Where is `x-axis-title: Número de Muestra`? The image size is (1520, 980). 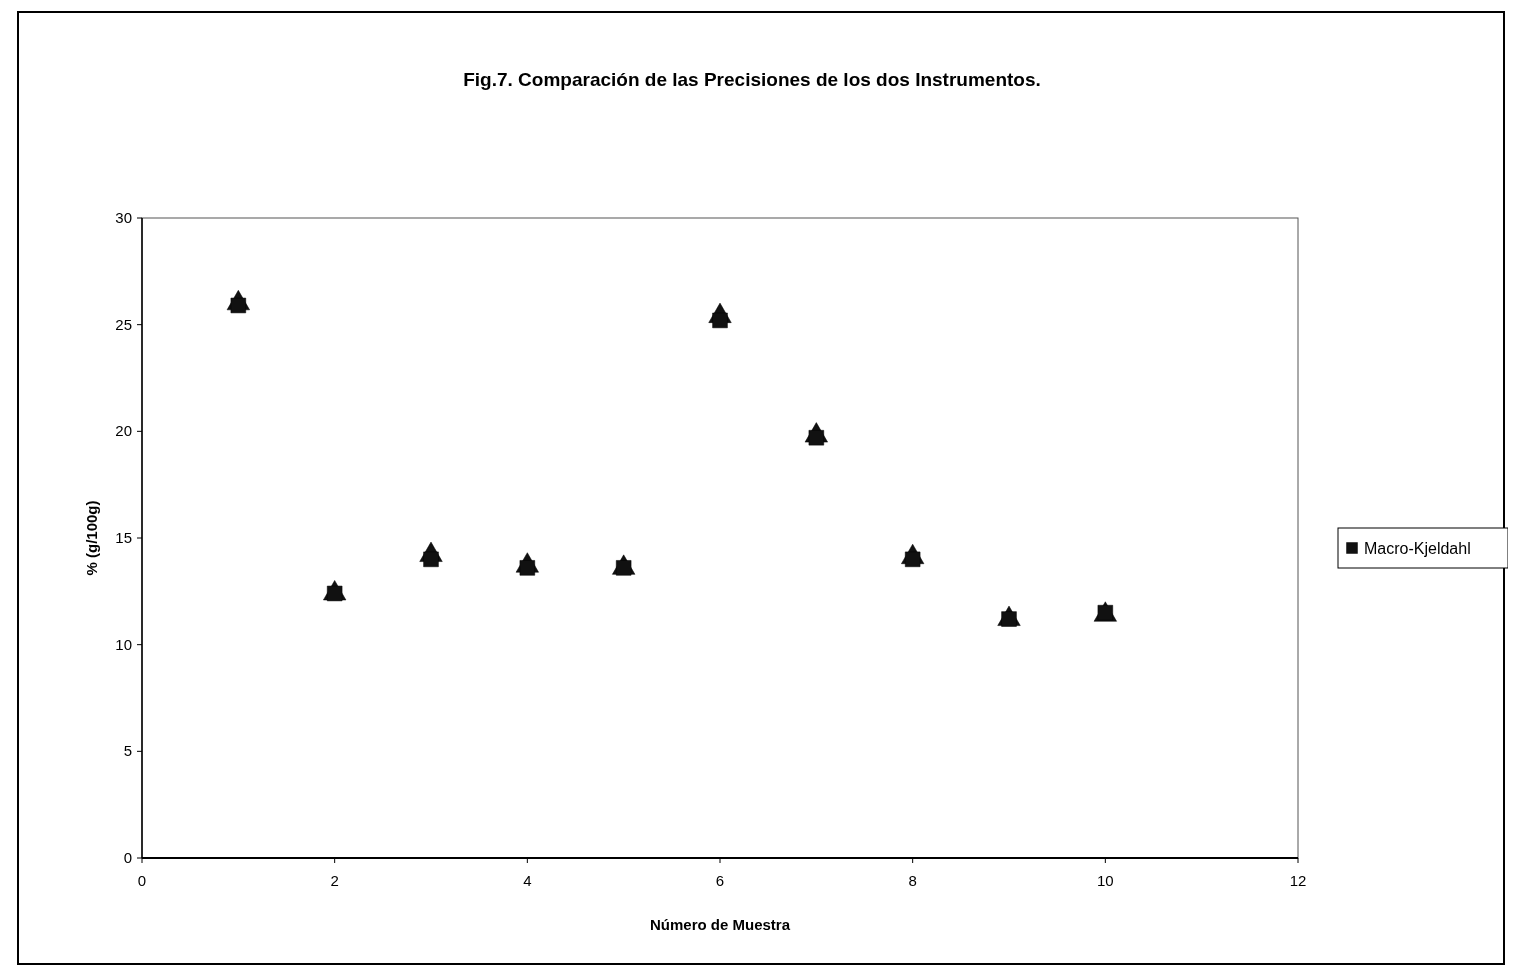
x-axis-title: Número de Muestra is located at coordinates (720, 924).